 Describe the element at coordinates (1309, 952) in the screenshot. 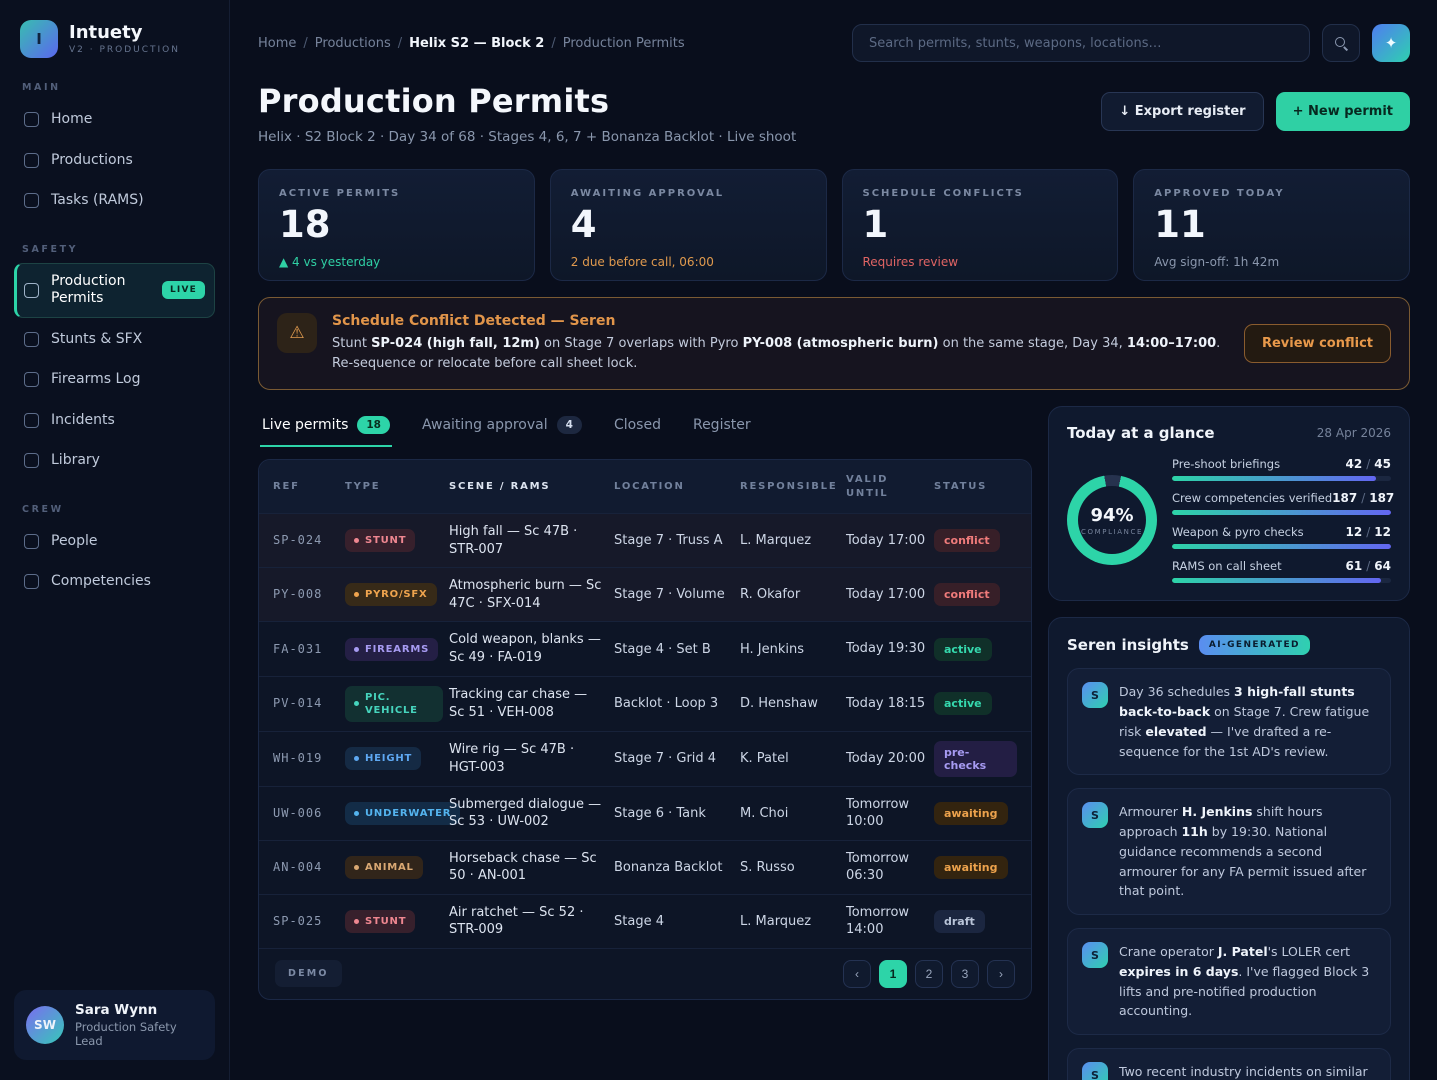

I see `text-segment: 's LOLER cert` at that location.